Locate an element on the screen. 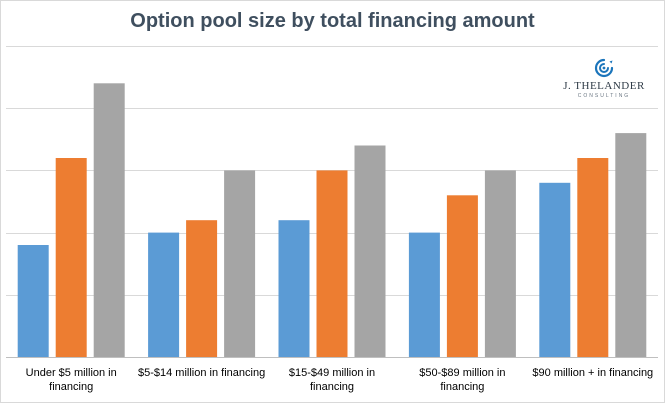  logo-subtitle: CONSULTING is located at coordinates (604, 96).